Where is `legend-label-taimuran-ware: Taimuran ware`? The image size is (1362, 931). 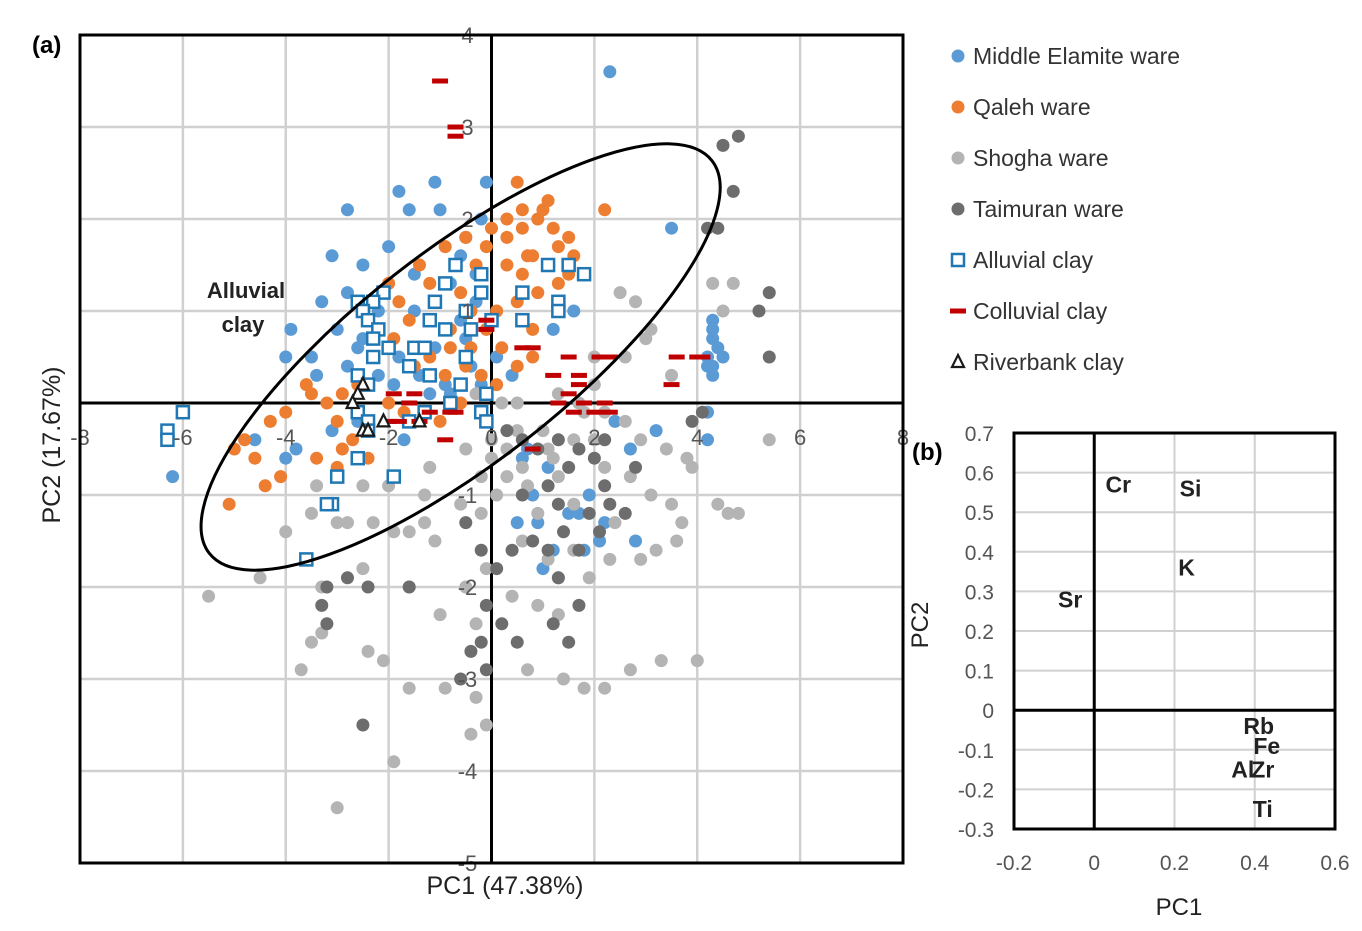 legend-label-taimuran-ware: Taimuran ware is located at coordinates (1048, 209).